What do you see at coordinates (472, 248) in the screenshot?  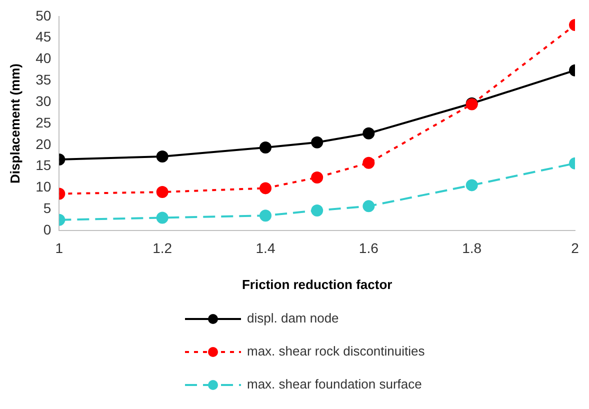 I see `x-tick-label: 1.8` at bounding box center [472, 248].